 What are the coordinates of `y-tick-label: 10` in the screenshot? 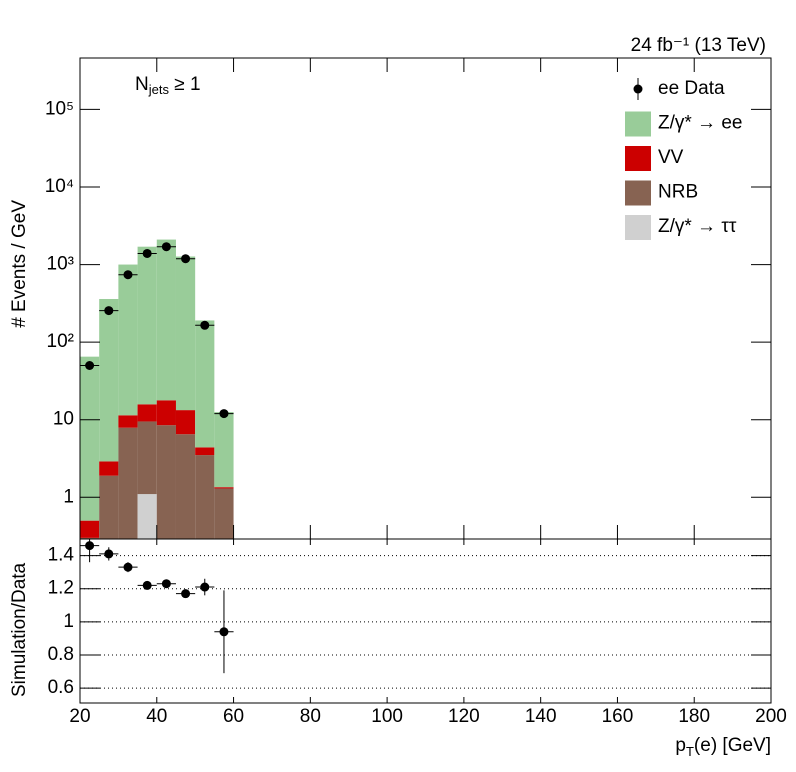 It's located at (63, 419).